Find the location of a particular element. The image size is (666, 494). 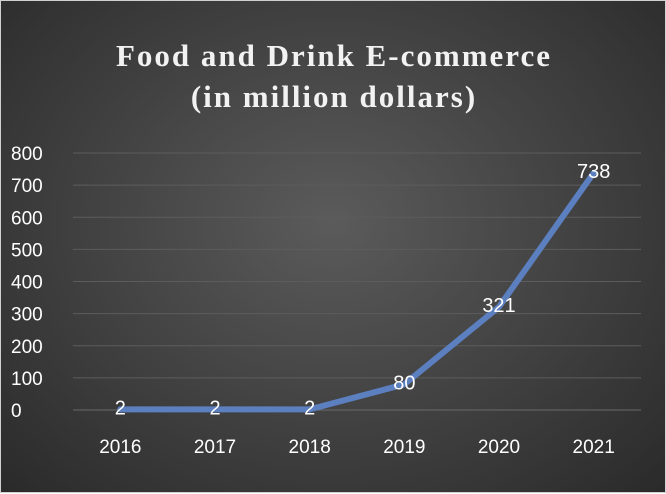

data-label-2021: 738 is located at coordinates (593, 172).